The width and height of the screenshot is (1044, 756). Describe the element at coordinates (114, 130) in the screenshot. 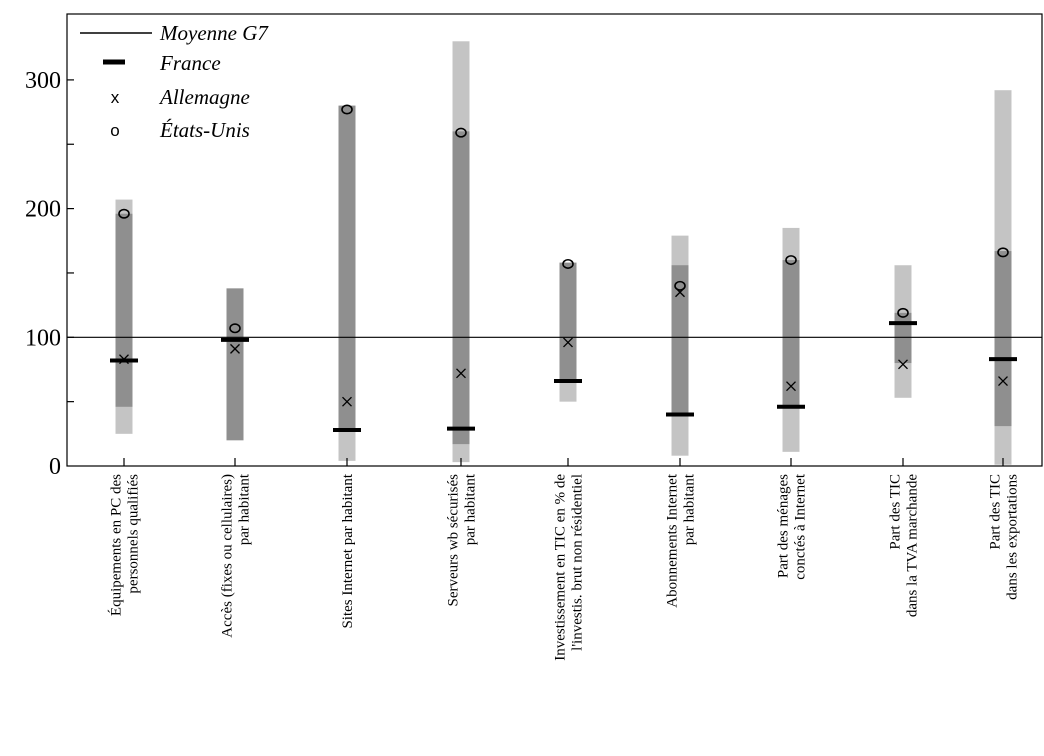

I see `legend-marker-etats-unis-o: o` at that location.